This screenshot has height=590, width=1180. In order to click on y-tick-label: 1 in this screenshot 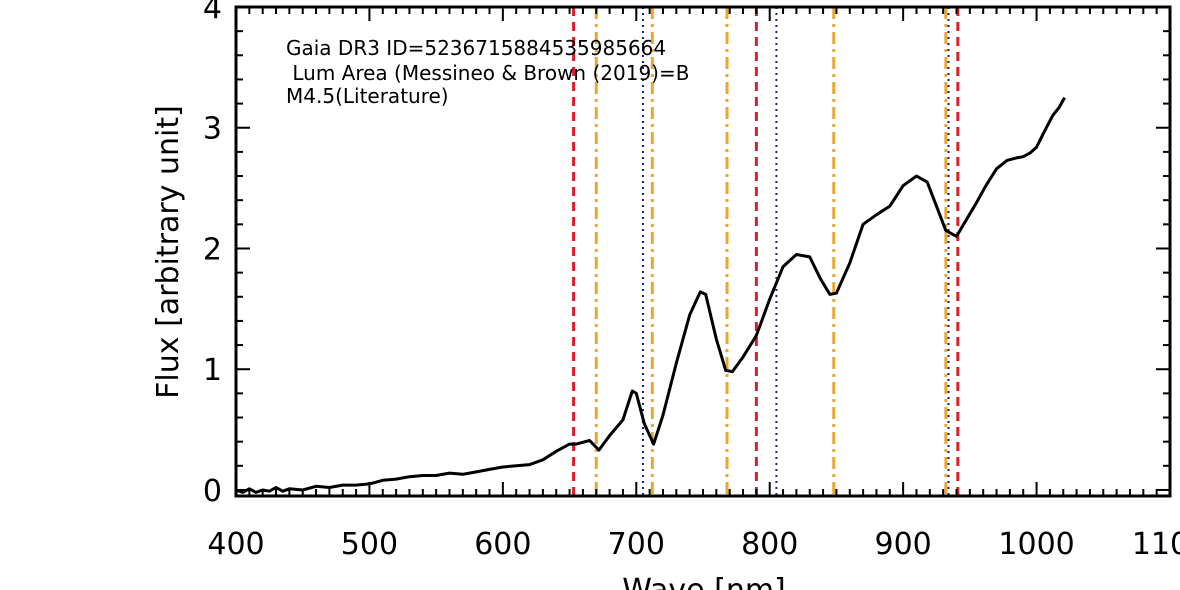, I will do `click(212, 370)`.